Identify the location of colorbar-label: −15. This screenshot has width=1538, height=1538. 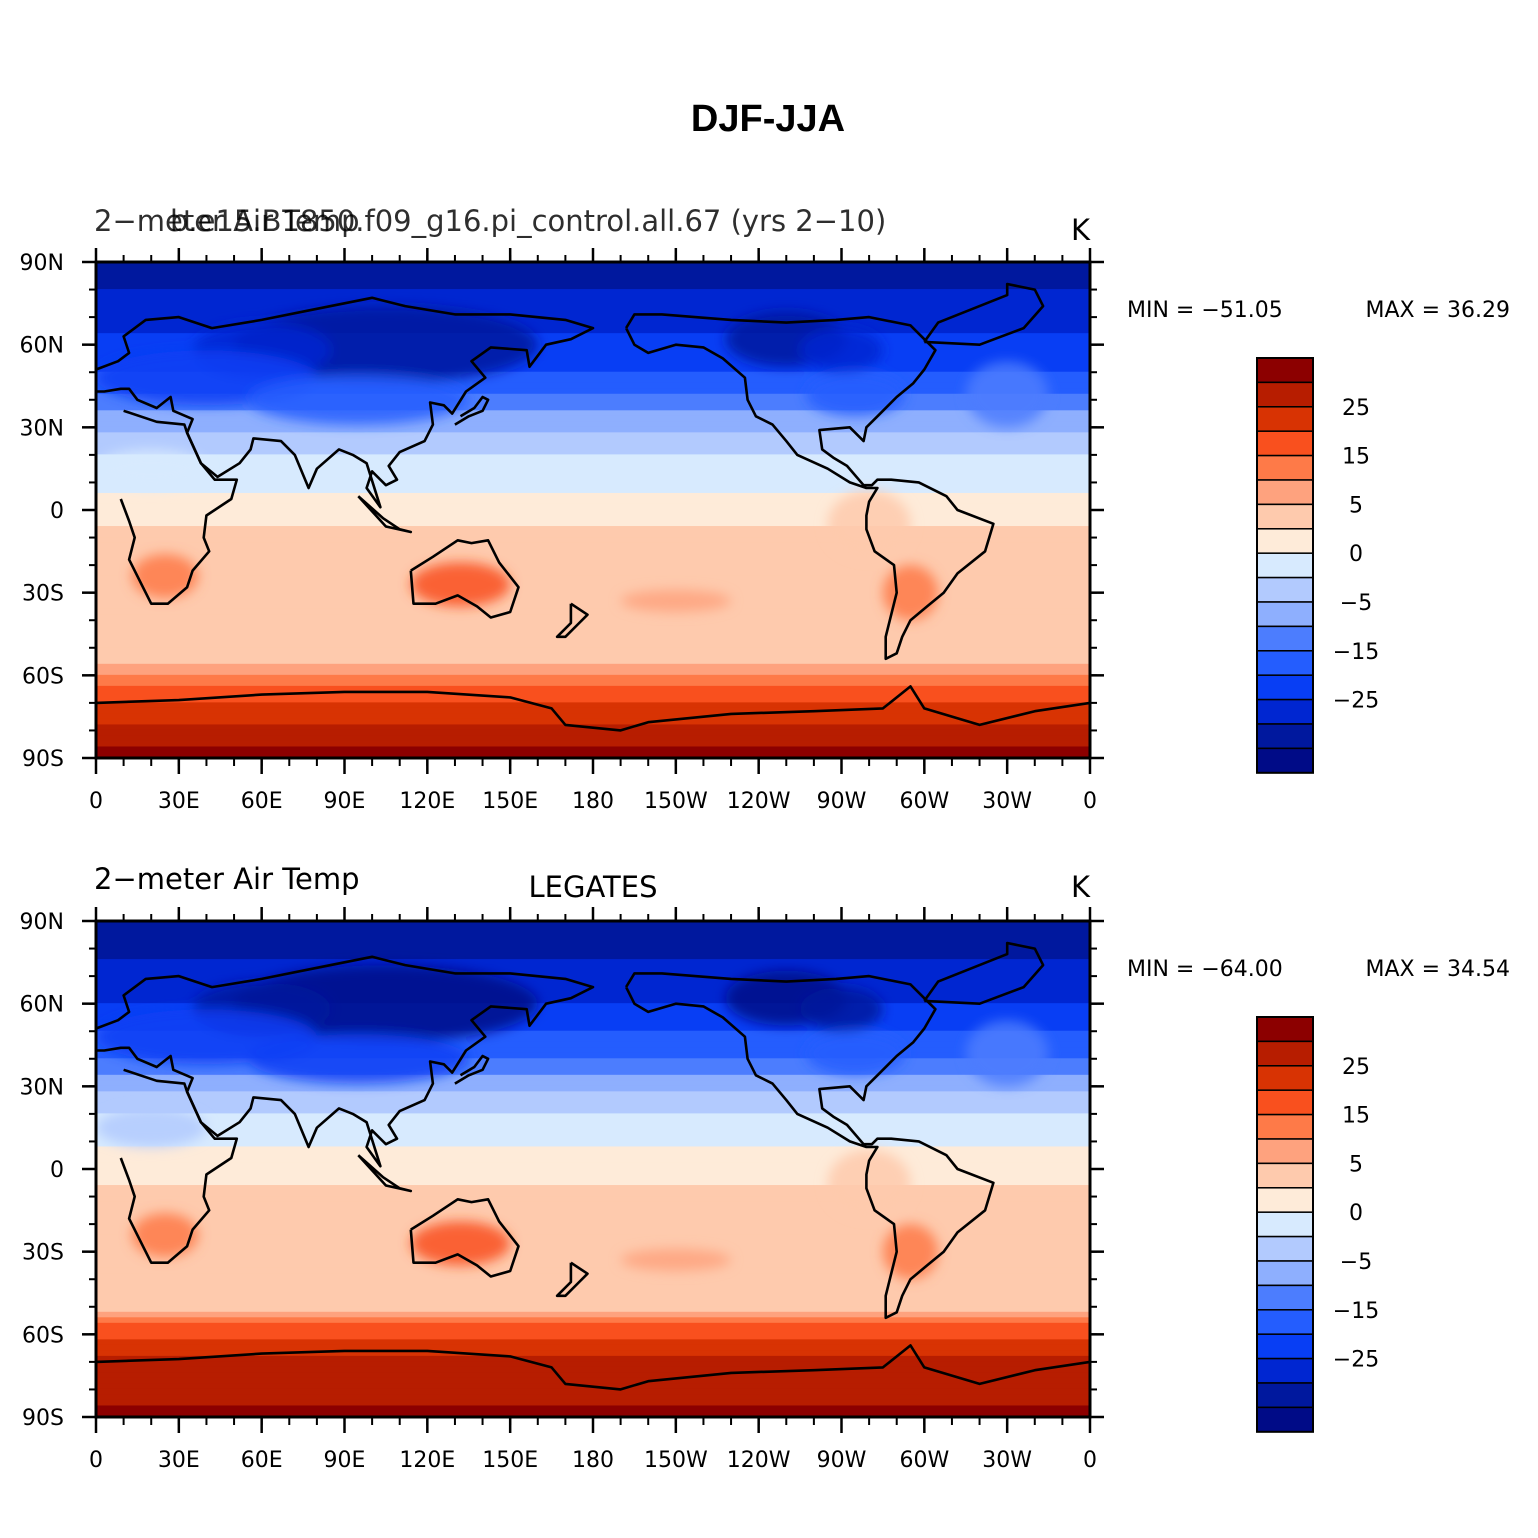
(1356, 652).